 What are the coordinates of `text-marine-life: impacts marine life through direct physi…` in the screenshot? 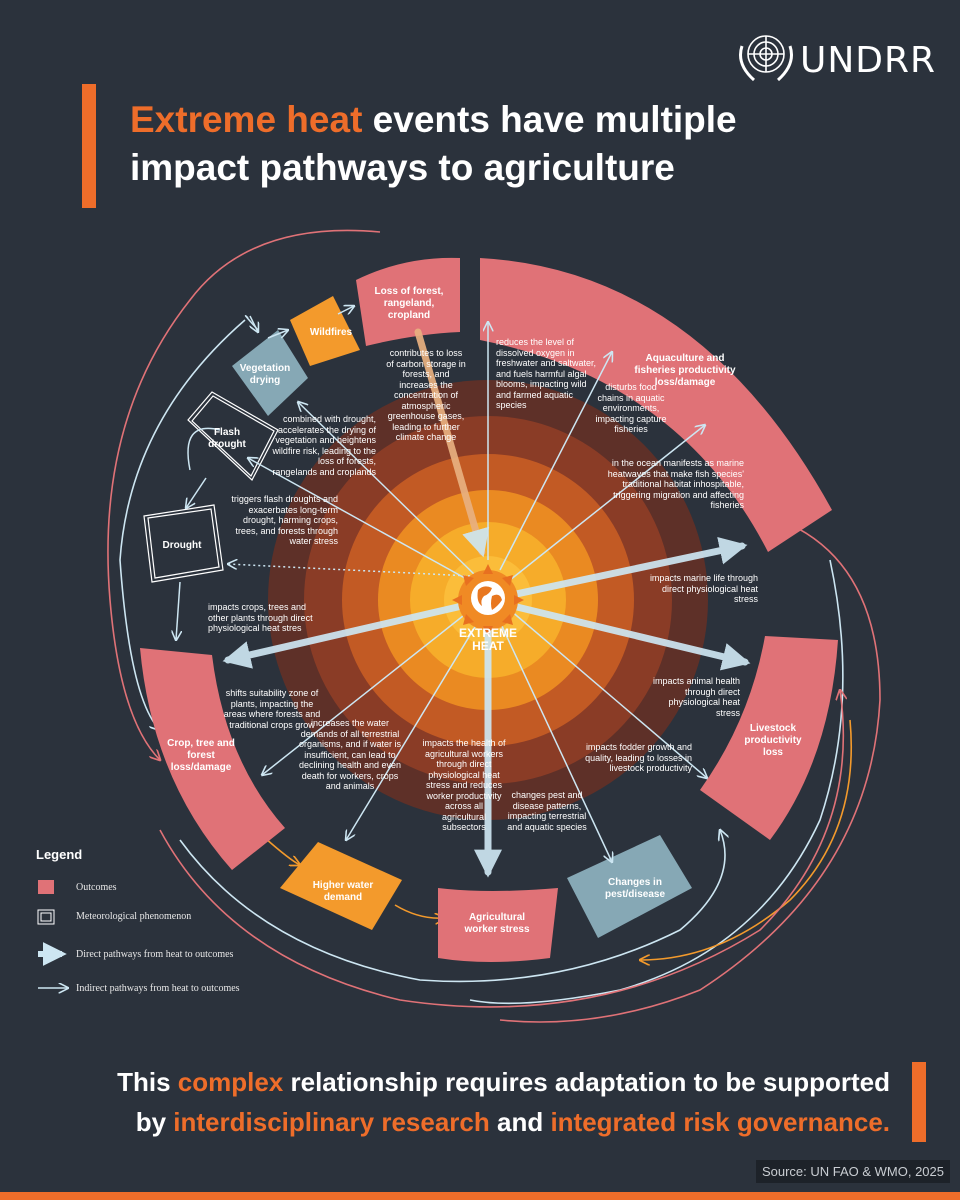 It's located at (703, 588).